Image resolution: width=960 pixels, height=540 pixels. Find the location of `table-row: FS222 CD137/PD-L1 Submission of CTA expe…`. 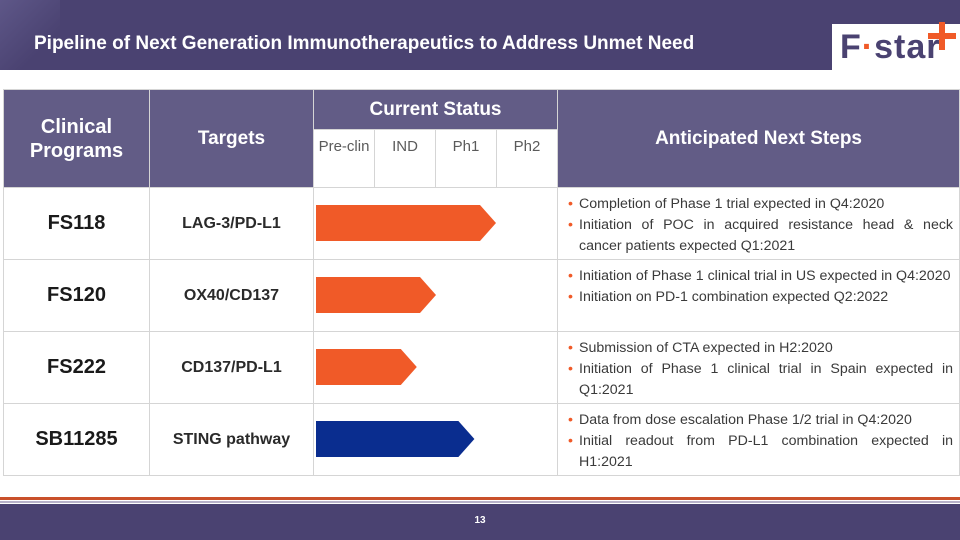

table-row: FS222 CD137/PD-L1 Submission of CTA expe… is located at coordinates (481, 367).